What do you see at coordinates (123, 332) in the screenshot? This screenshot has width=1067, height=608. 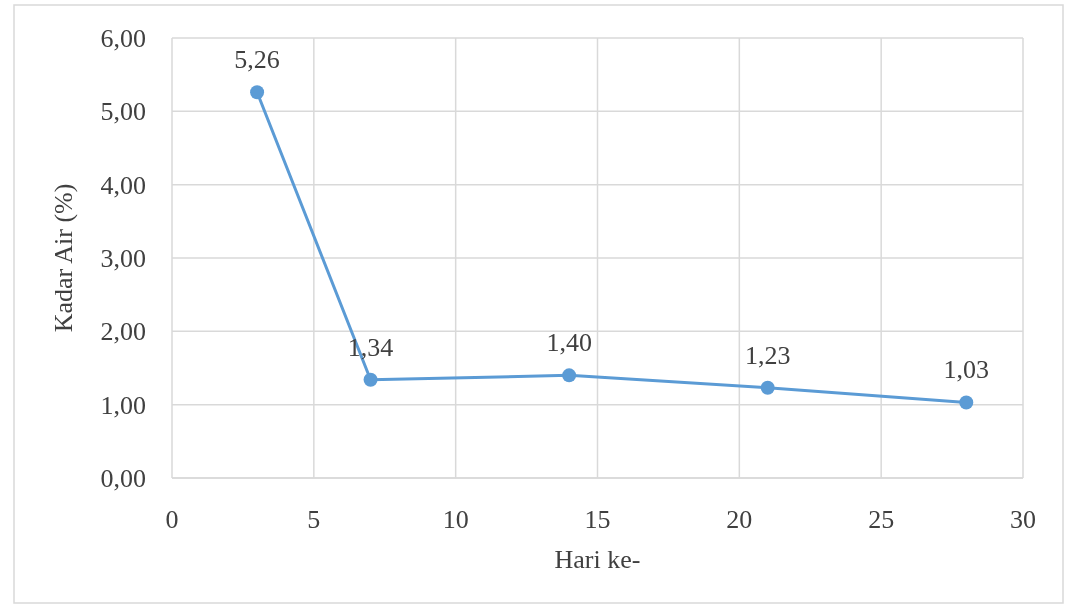 I see `y-tick-label: 2,00` at bounding box center [123, 332].